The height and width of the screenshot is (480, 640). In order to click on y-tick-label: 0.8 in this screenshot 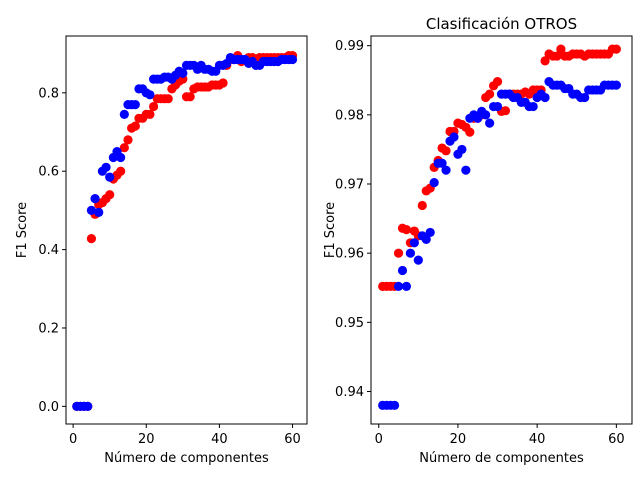, I will do `click(48, 93)`.